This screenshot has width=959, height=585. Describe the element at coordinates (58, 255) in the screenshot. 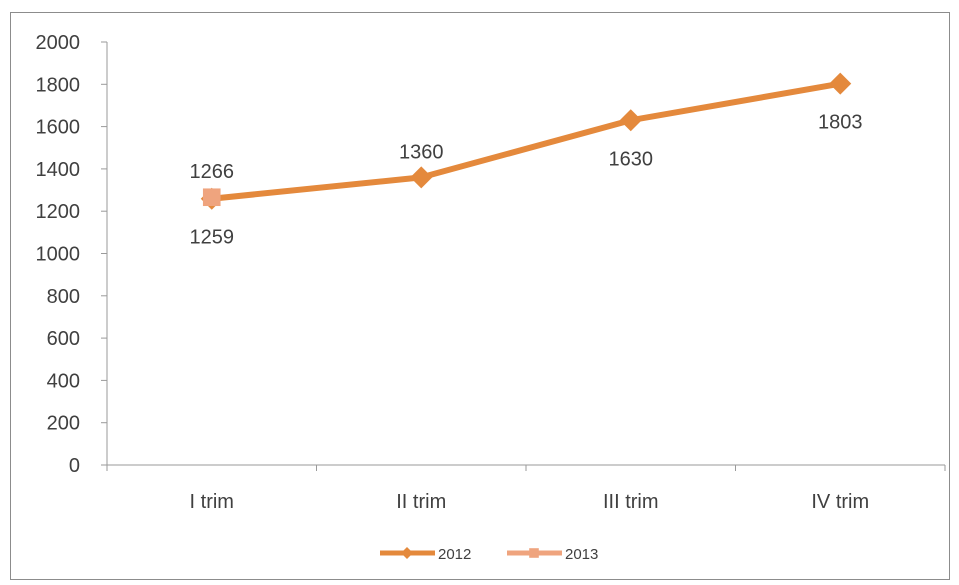

I see `y-tick-label: 1000` at that location.